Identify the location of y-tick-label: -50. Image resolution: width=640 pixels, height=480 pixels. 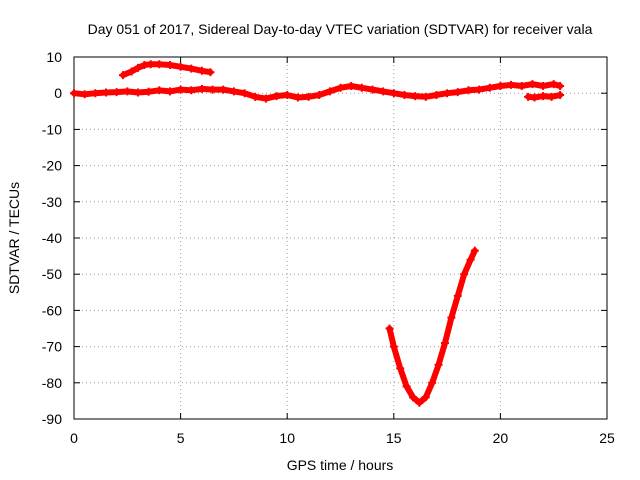
(52, 274).